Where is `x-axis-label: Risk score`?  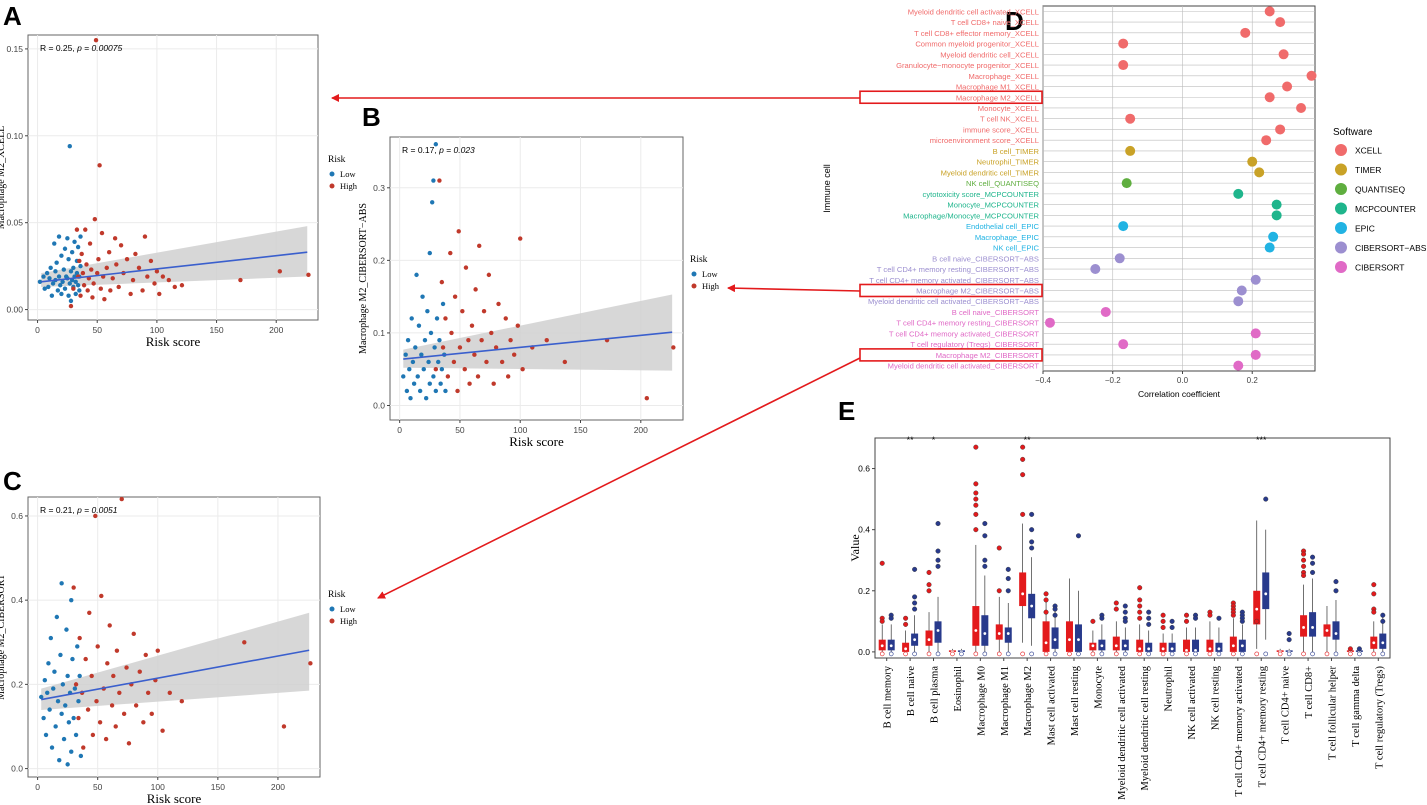
x-axis-label: Risk score is located at coordinates (173, 341).